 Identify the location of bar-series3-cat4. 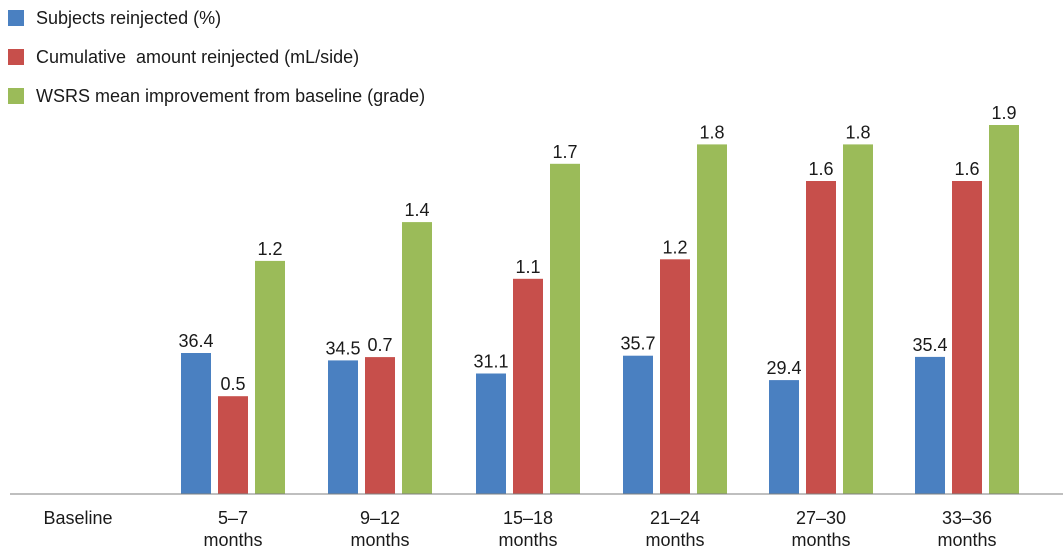
(712, 319).